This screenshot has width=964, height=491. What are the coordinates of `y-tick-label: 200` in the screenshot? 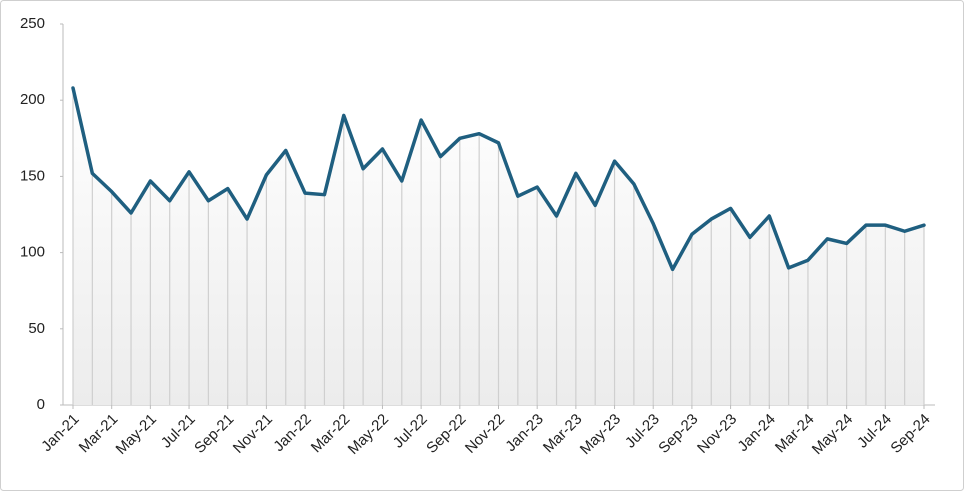 It's located at (32, 99).